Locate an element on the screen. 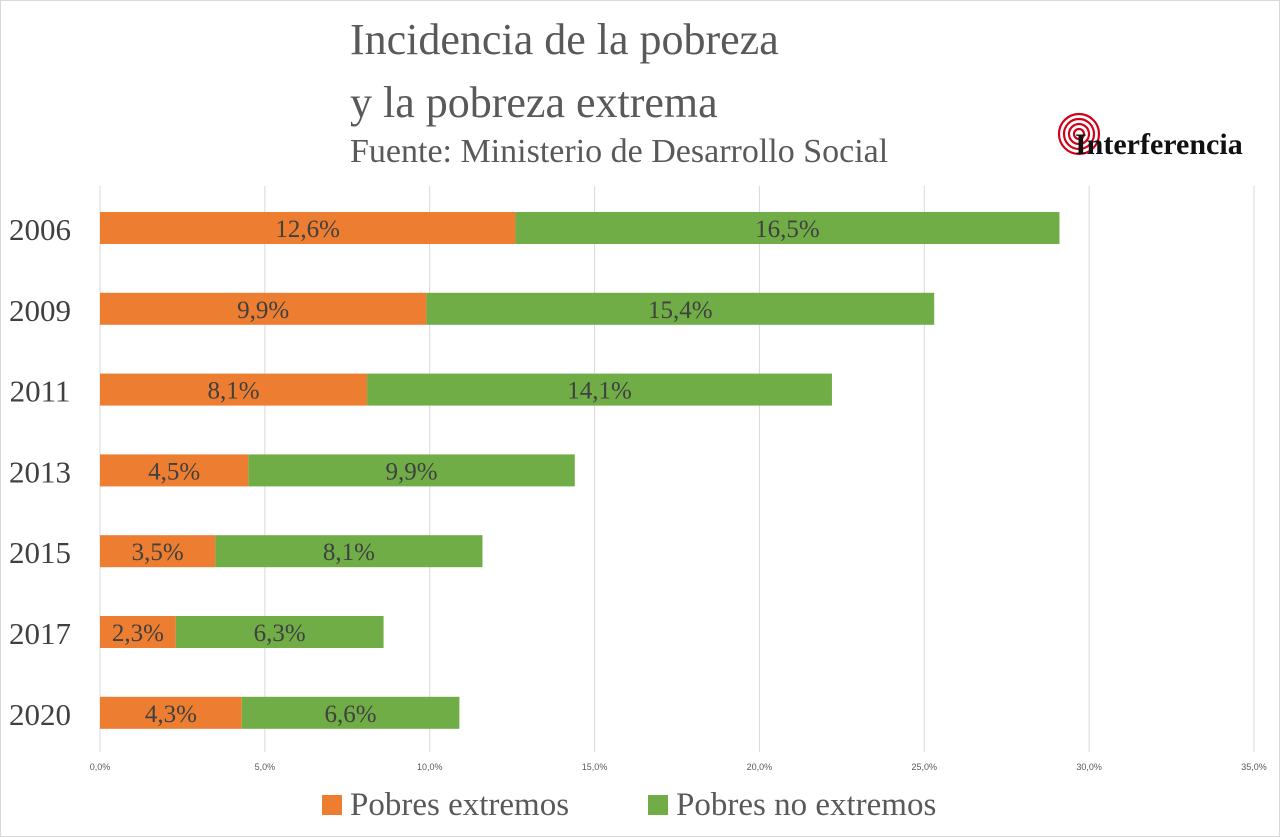 The image size is (1280, 837). x-tick-label: 20,0% is located at coordinates (760, 767).